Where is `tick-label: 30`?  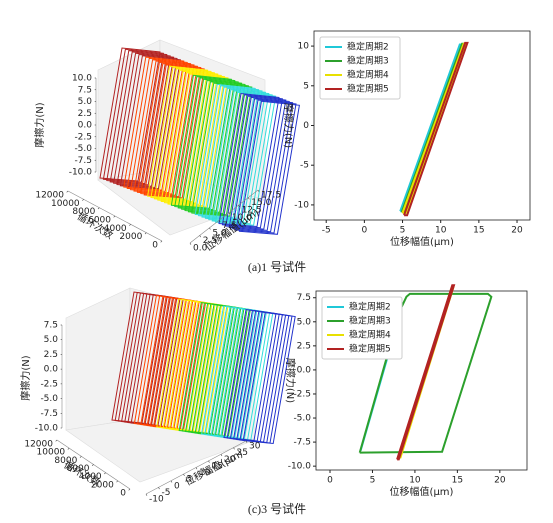 tick-label: 30 is located at coordinates (255, 447).